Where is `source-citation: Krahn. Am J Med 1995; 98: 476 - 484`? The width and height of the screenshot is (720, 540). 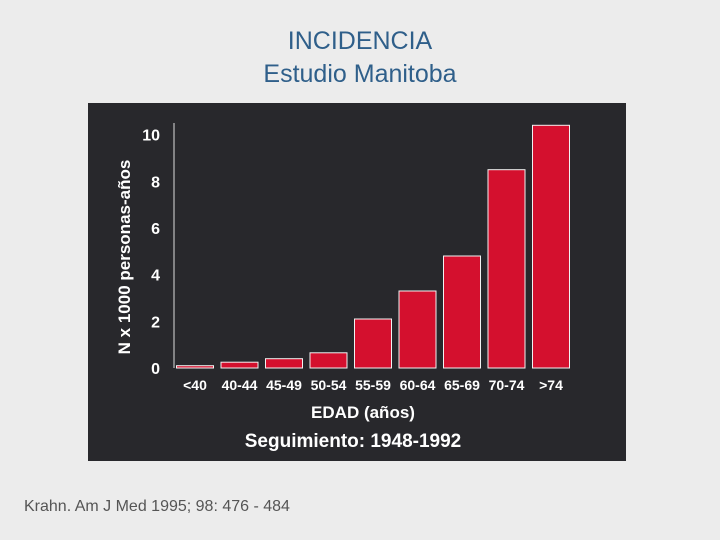
source-citation: Krahn. Am J Med 1995; 98: 476 - 484 is located at coordinates (157, 506).